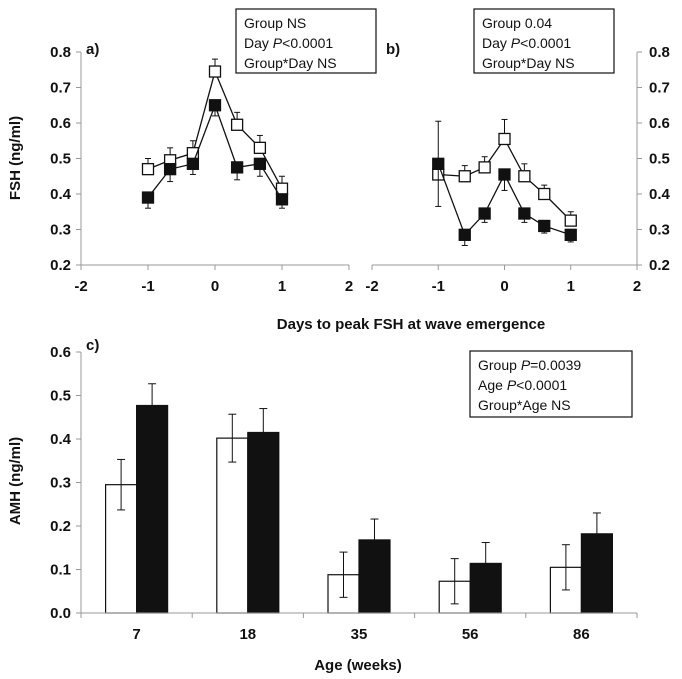  I want to click on panel-c-stat-label: Age, so click(492, 385).